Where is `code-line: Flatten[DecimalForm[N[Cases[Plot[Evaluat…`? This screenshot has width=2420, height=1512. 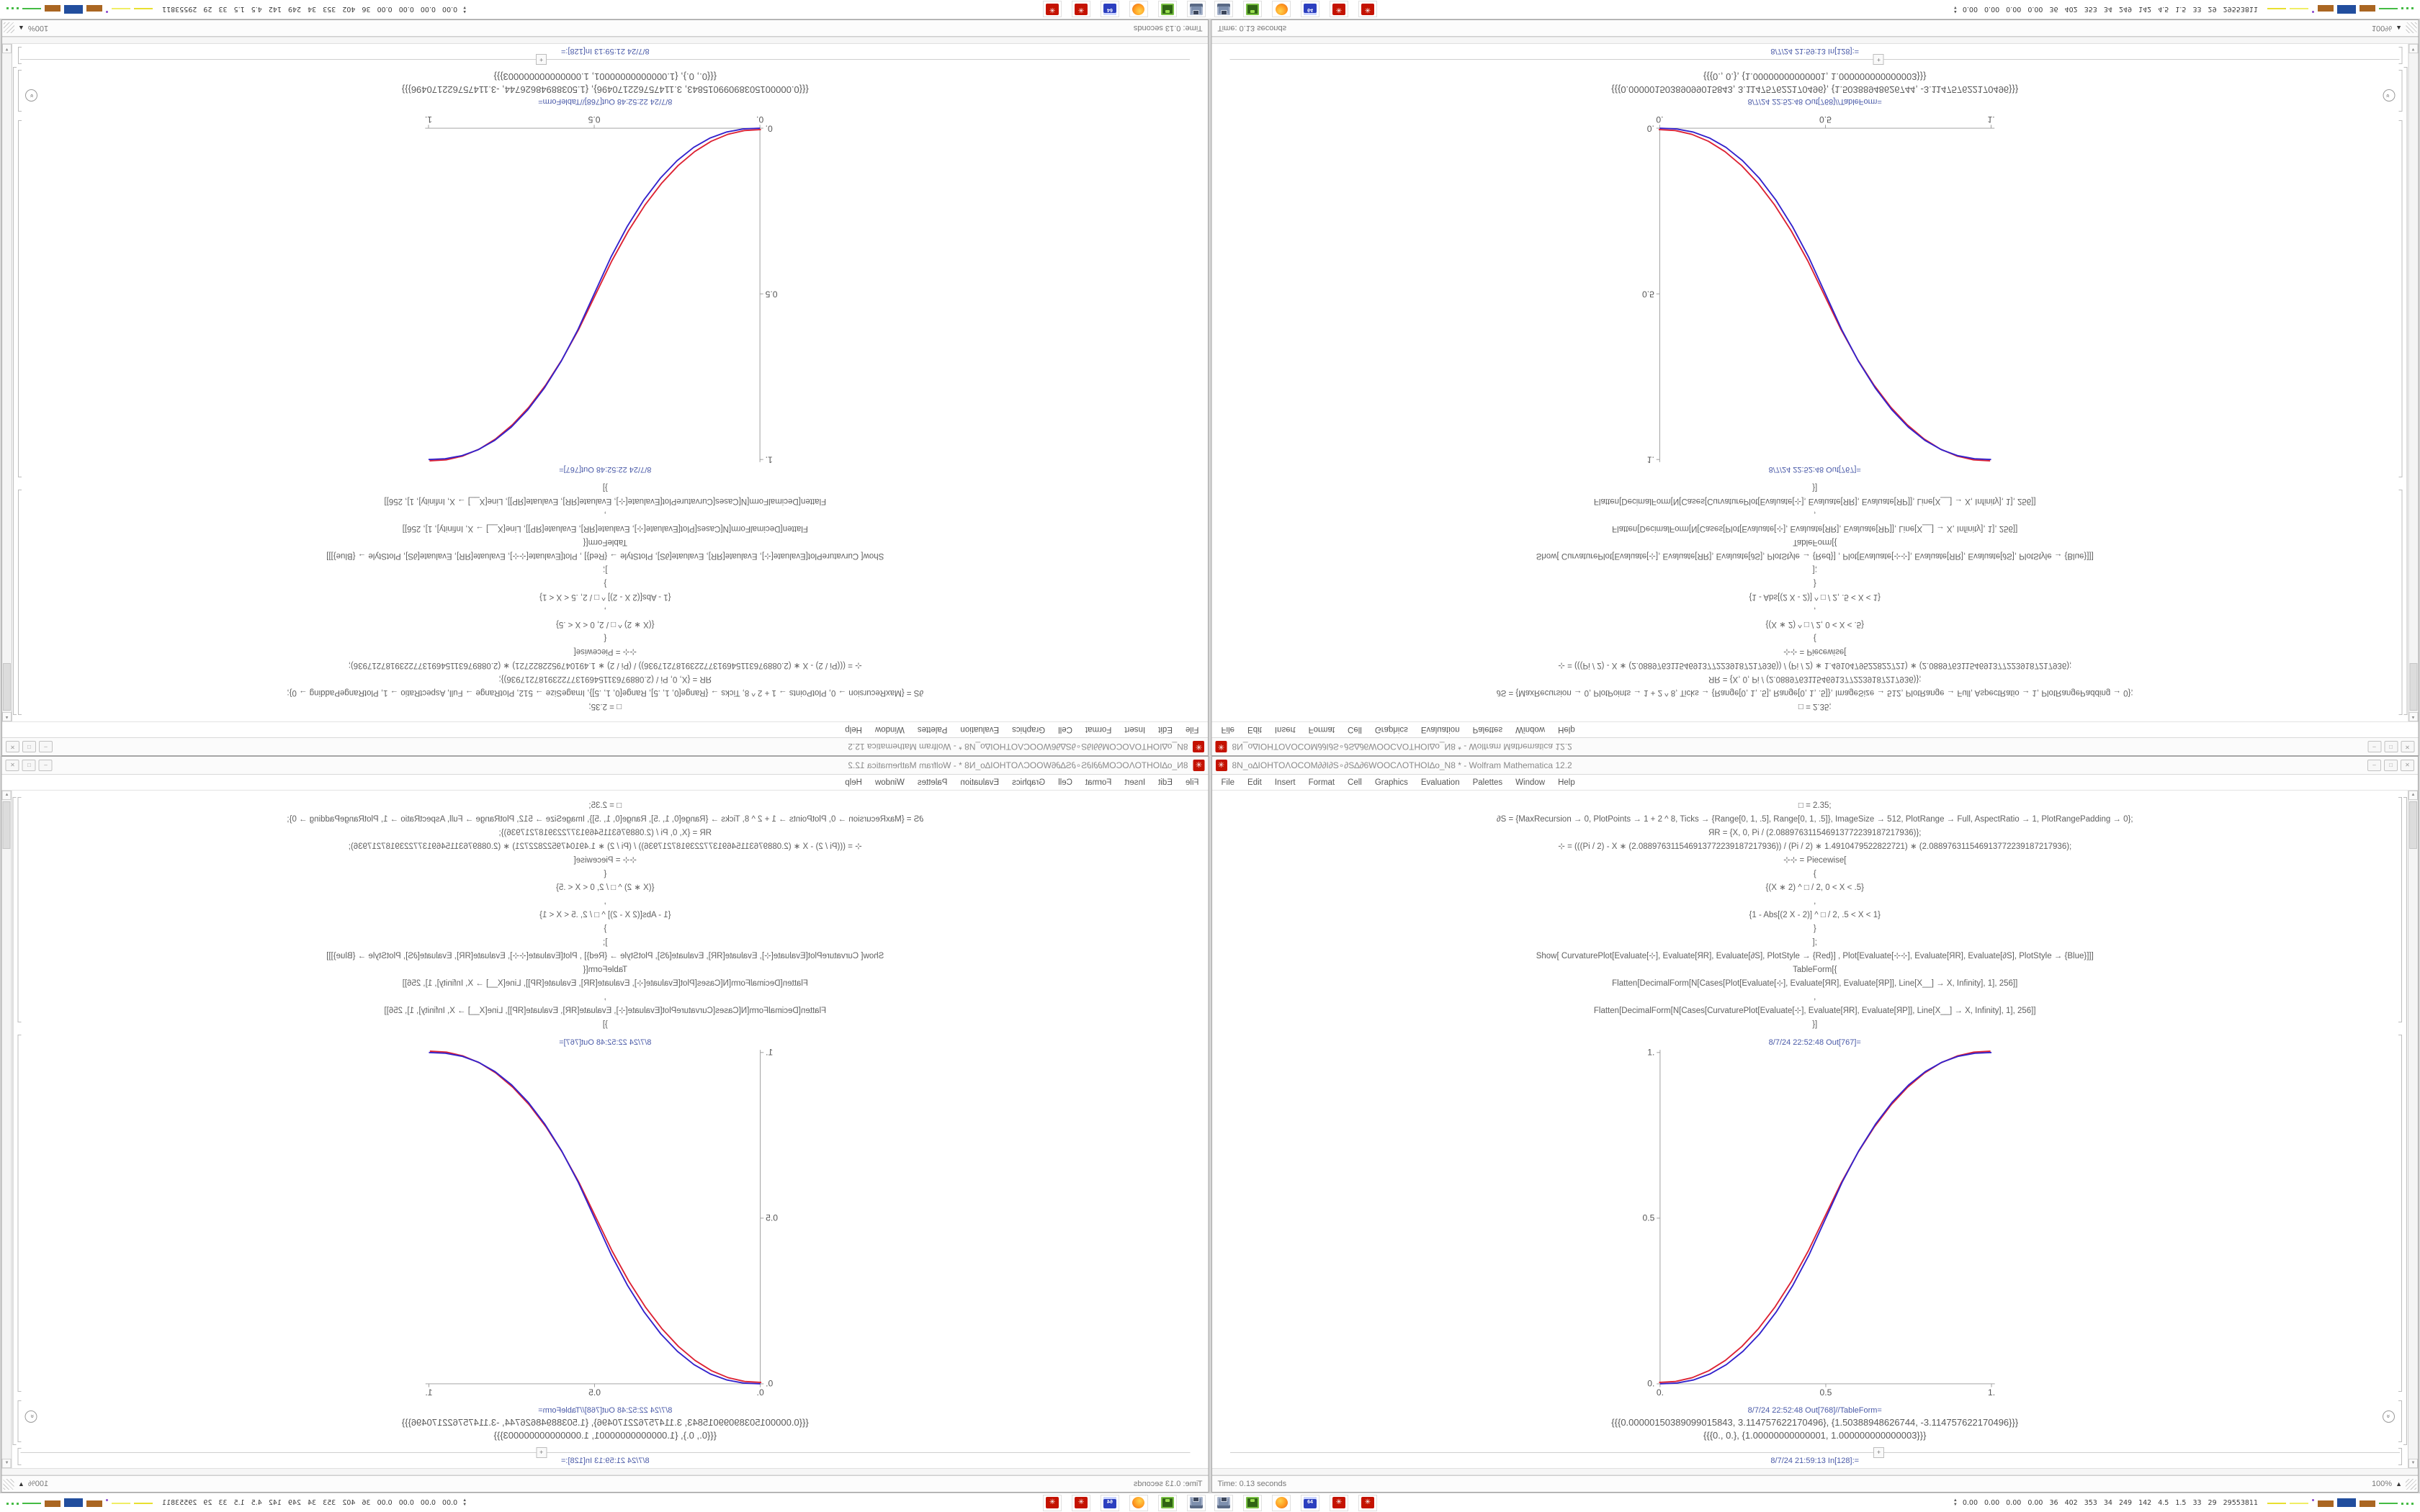 code-line: Flatten[DecimalForm[N[Cases[Plot[Evaluat… is located at coordinates (1815, 983).